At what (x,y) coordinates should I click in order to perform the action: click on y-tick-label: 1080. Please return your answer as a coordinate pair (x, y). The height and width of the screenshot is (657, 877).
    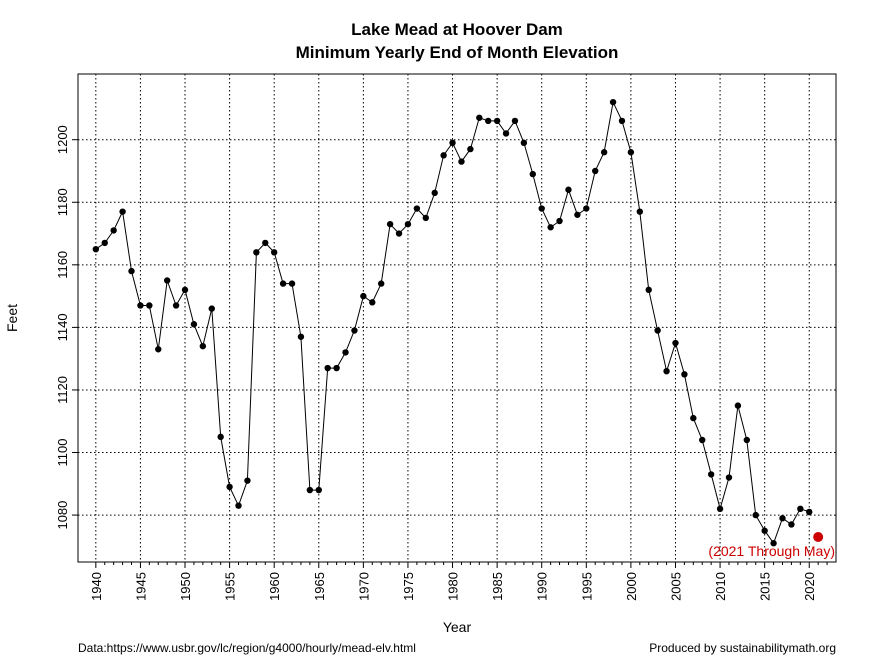
    Looking at the image, I should click on (62, 515).